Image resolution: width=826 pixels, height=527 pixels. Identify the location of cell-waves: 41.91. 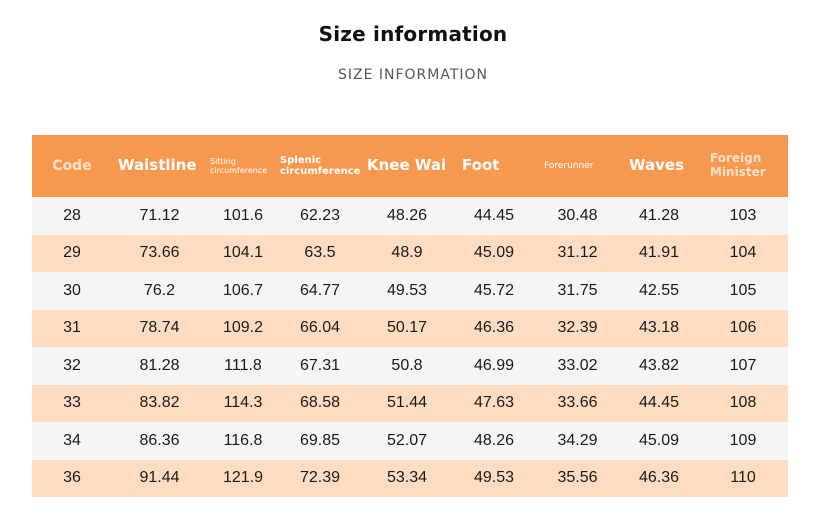
(659, 253).